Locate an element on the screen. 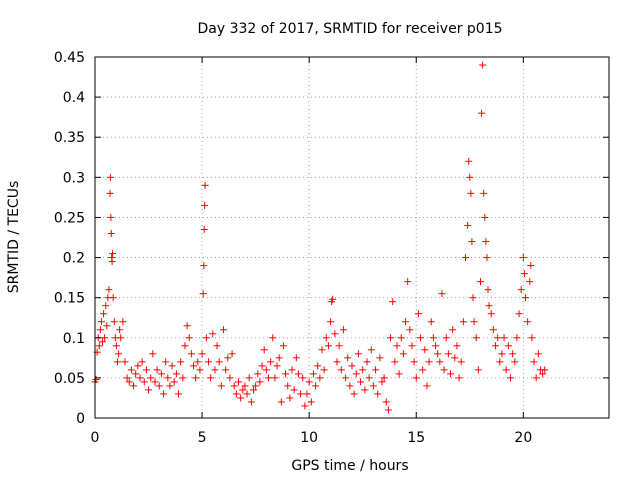  x-tick-label: 0 is located at coordinates (95, 438).